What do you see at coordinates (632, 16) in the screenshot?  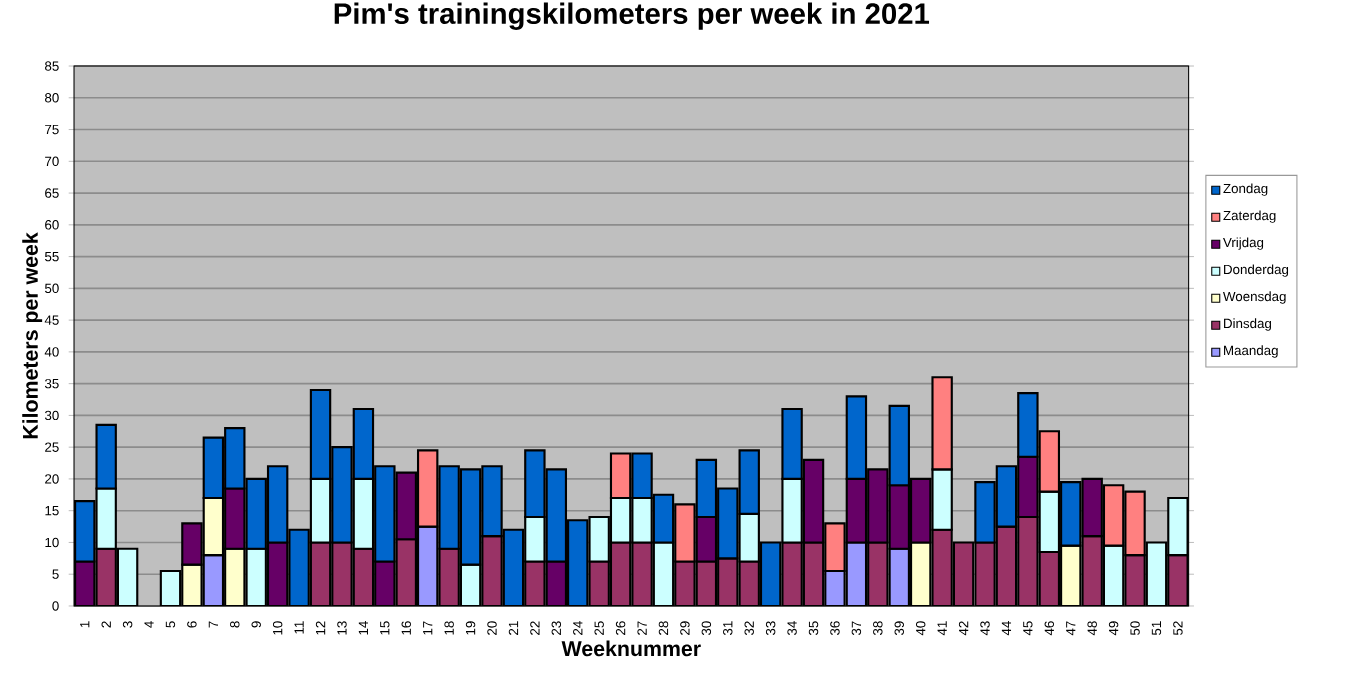 I see `chart-title: Pim's trainingskilometers per week in 2021` at bounding box center [632, 16].